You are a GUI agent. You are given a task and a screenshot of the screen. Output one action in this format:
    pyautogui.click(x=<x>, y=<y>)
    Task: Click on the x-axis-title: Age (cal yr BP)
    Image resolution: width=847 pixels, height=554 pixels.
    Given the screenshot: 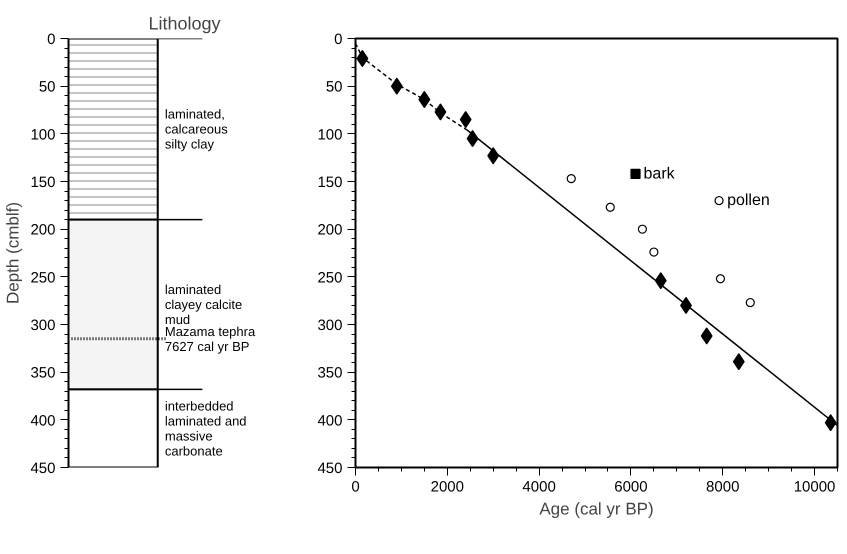 What is the action you would take?
    pyautogui.click(x=596, y=509)
    